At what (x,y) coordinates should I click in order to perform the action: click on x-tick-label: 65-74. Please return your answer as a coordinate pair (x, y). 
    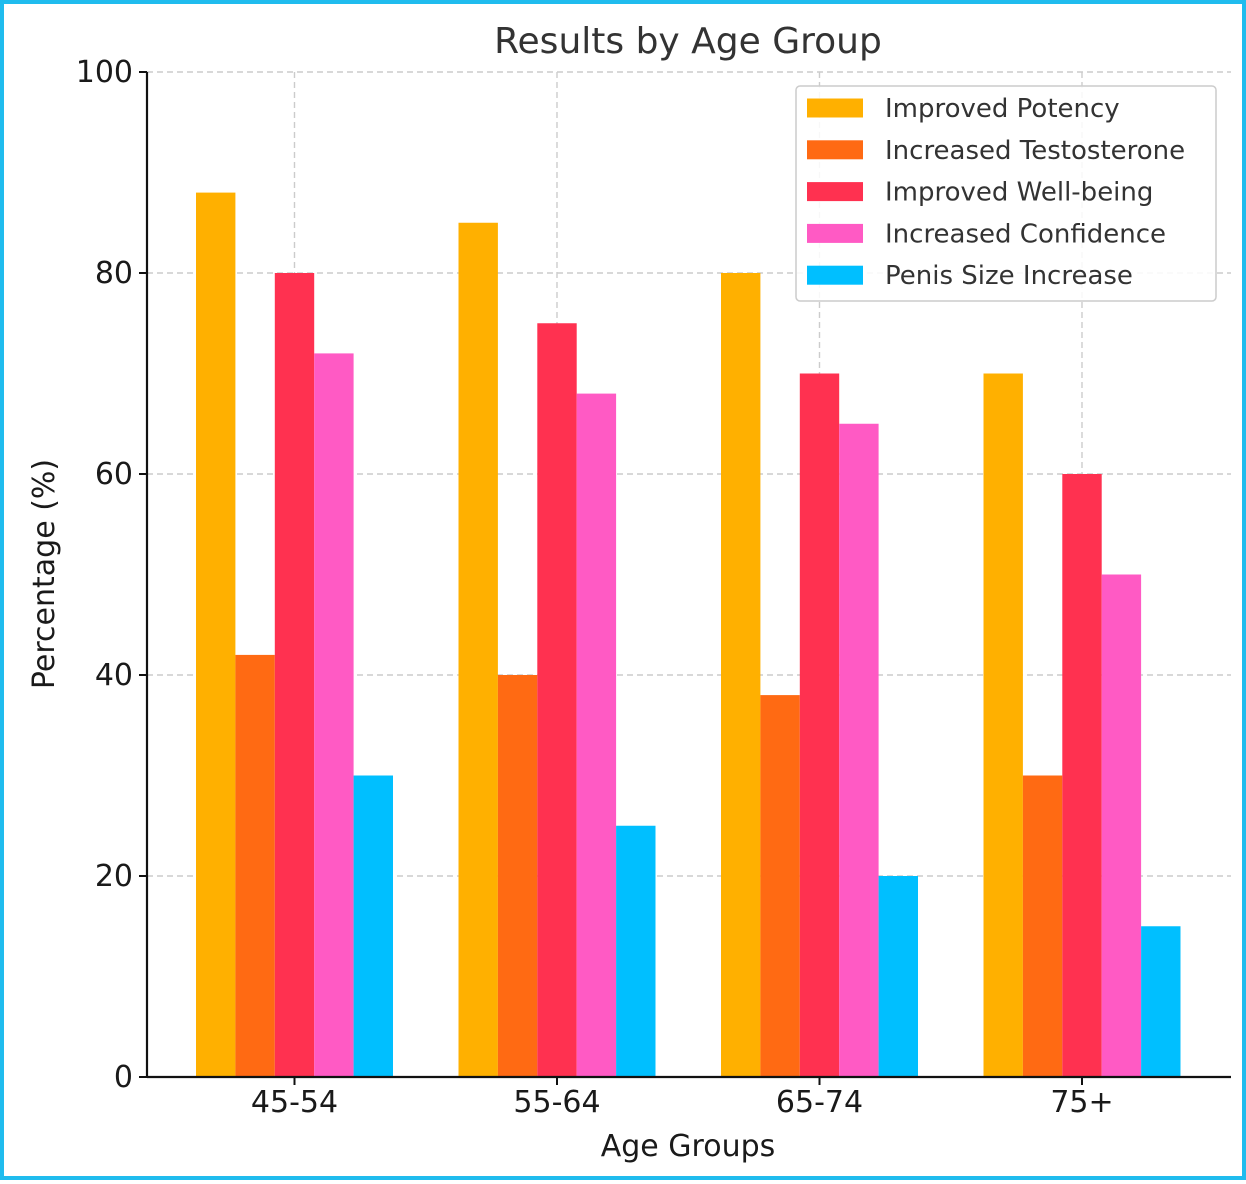
    Looking at the image, I should click on (819, 1102).